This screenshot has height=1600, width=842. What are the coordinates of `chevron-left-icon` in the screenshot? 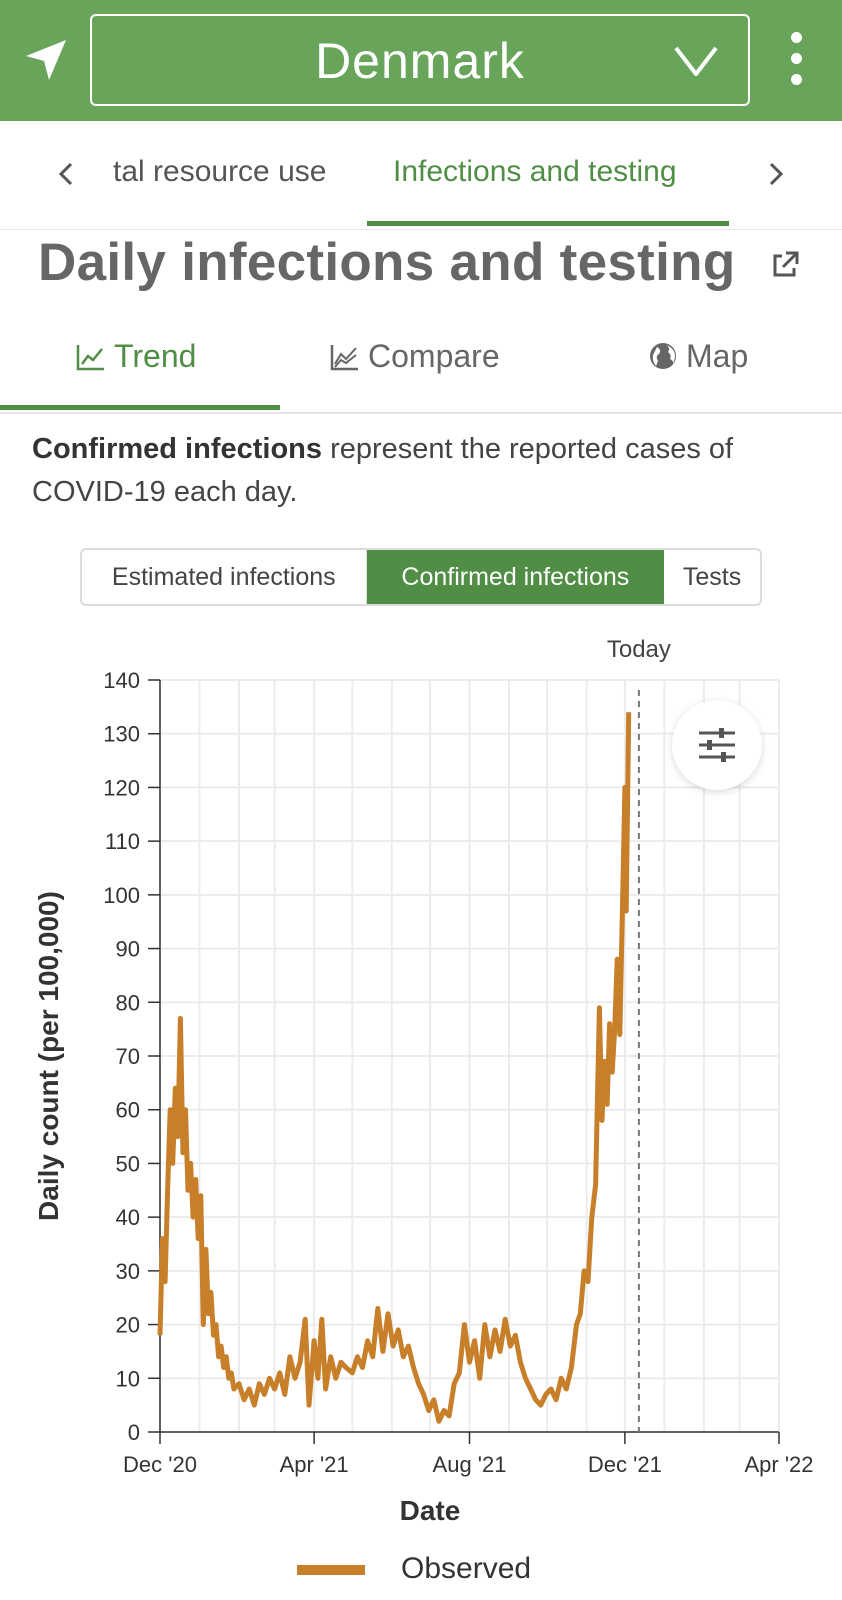 It's located at (67, 174).